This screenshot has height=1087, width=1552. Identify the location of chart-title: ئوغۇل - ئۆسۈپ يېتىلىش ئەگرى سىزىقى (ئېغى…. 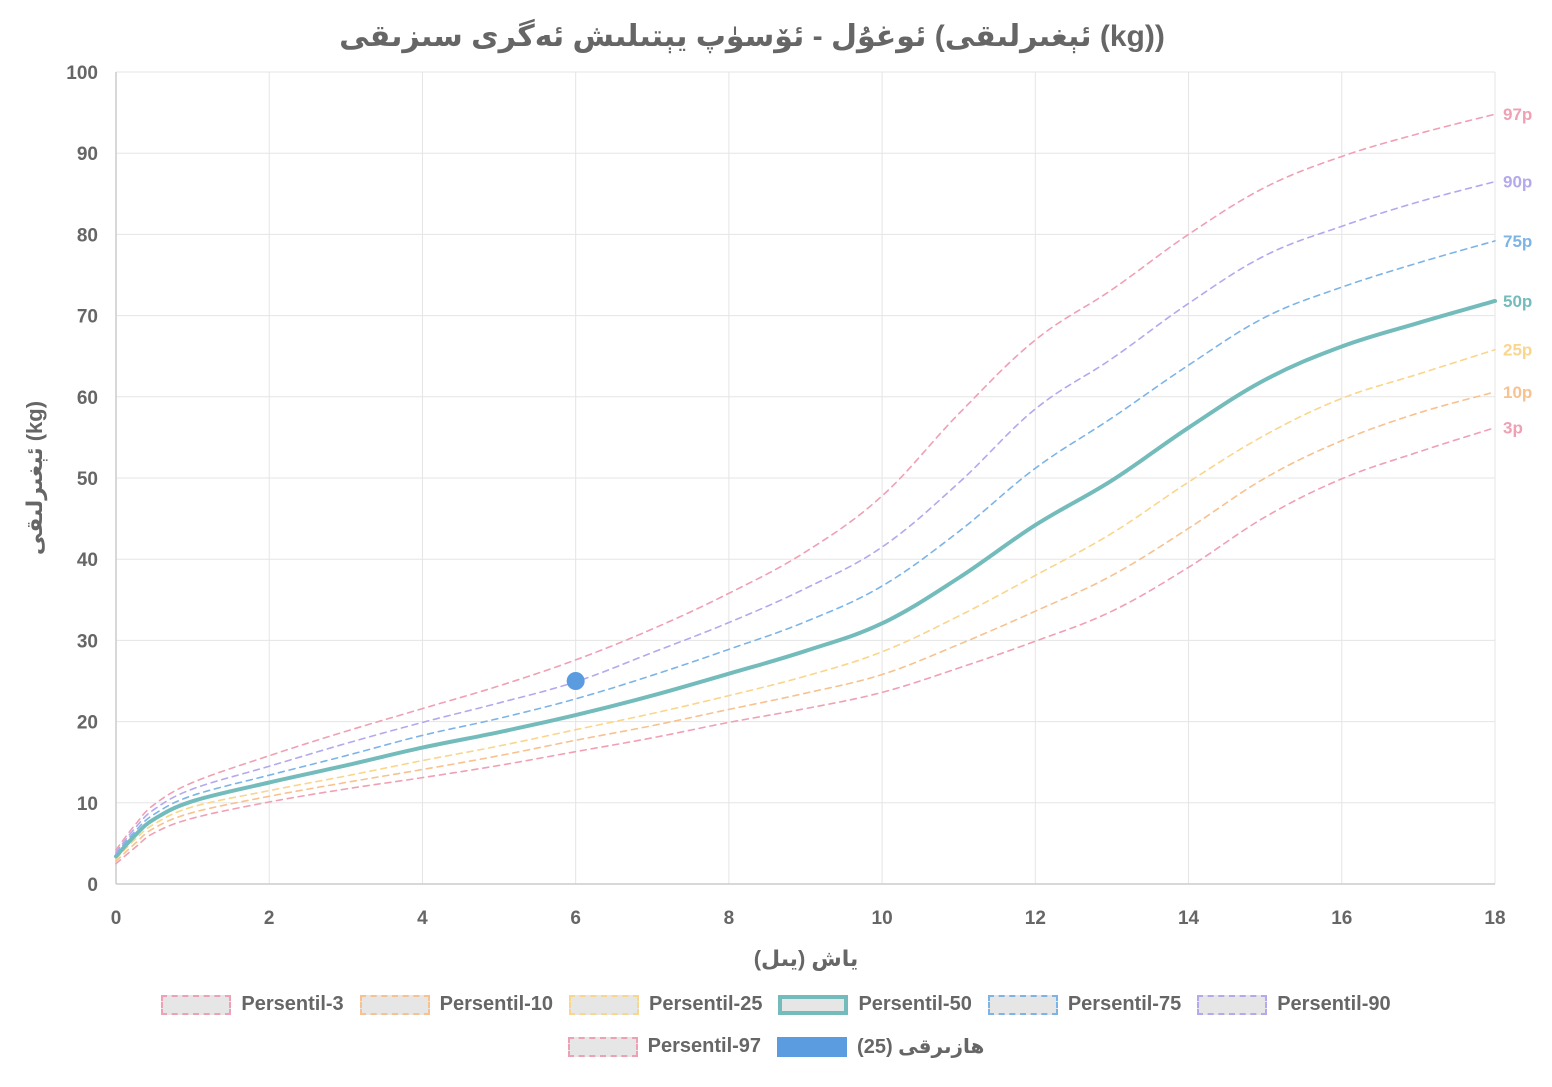
(752, 36).